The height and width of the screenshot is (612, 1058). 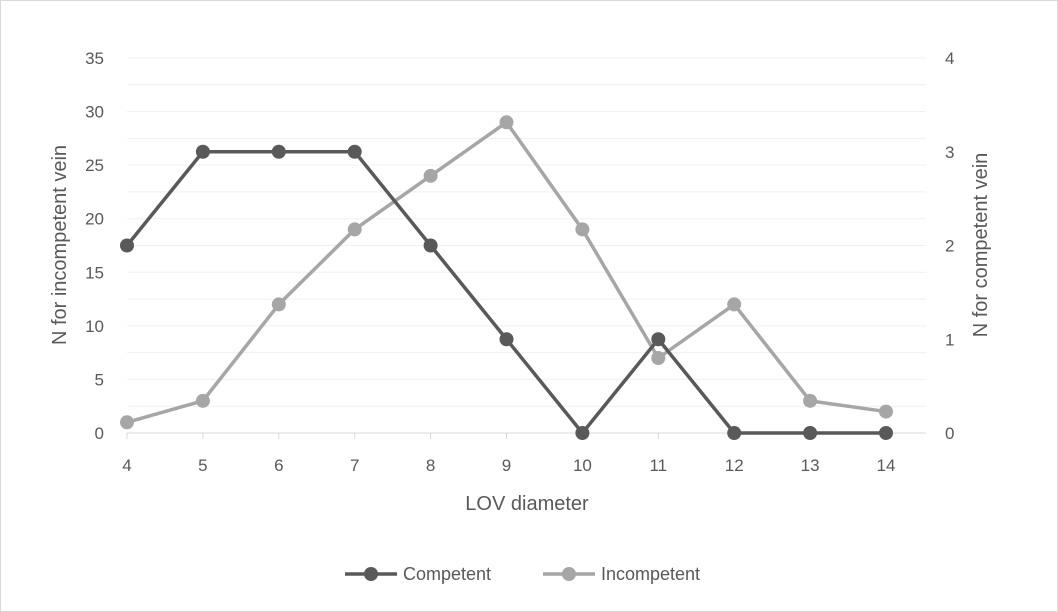 I want to click on x-tick-label: 10, so click(x=582, y=465).